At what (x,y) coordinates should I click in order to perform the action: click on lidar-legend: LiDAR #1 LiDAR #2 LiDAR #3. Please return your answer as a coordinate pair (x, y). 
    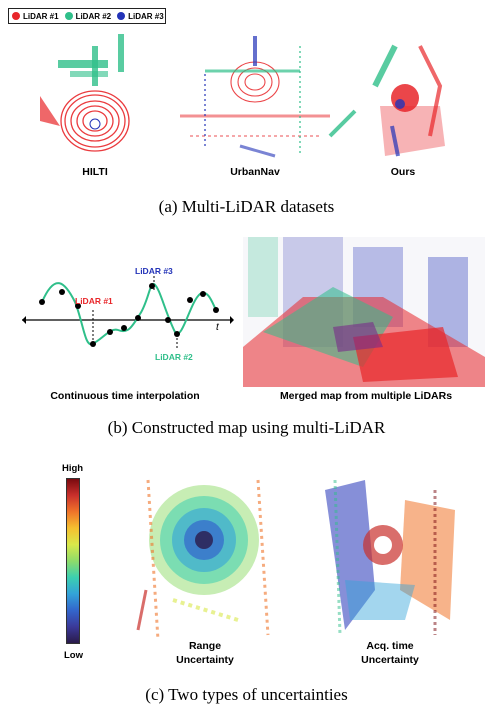
    Looking at the image, I should click on (87, 16).